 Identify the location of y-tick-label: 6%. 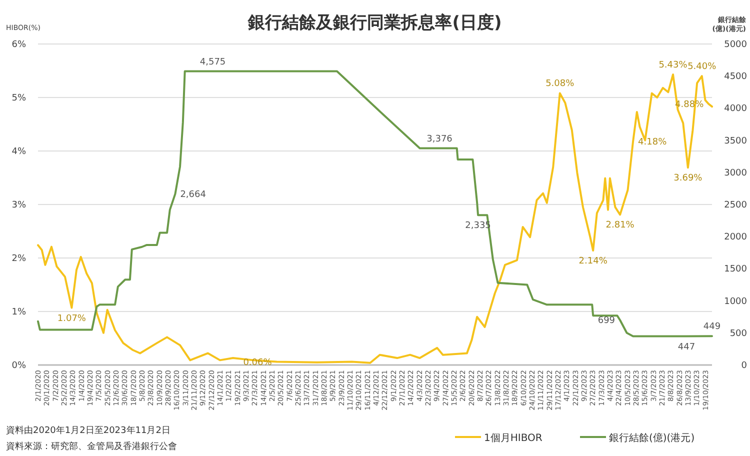
(19, 45).